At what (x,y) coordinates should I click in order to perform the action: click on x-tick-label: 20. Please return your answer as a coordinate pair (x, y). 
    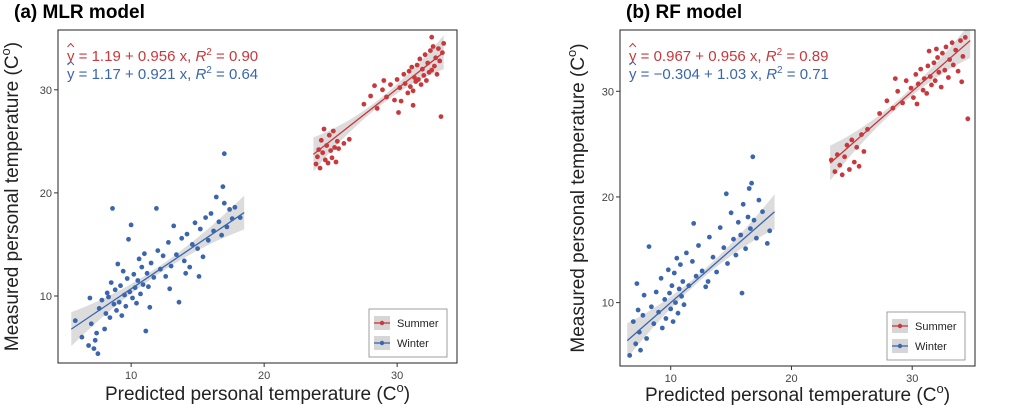
    Looking at the image, I should click on (791, 379).